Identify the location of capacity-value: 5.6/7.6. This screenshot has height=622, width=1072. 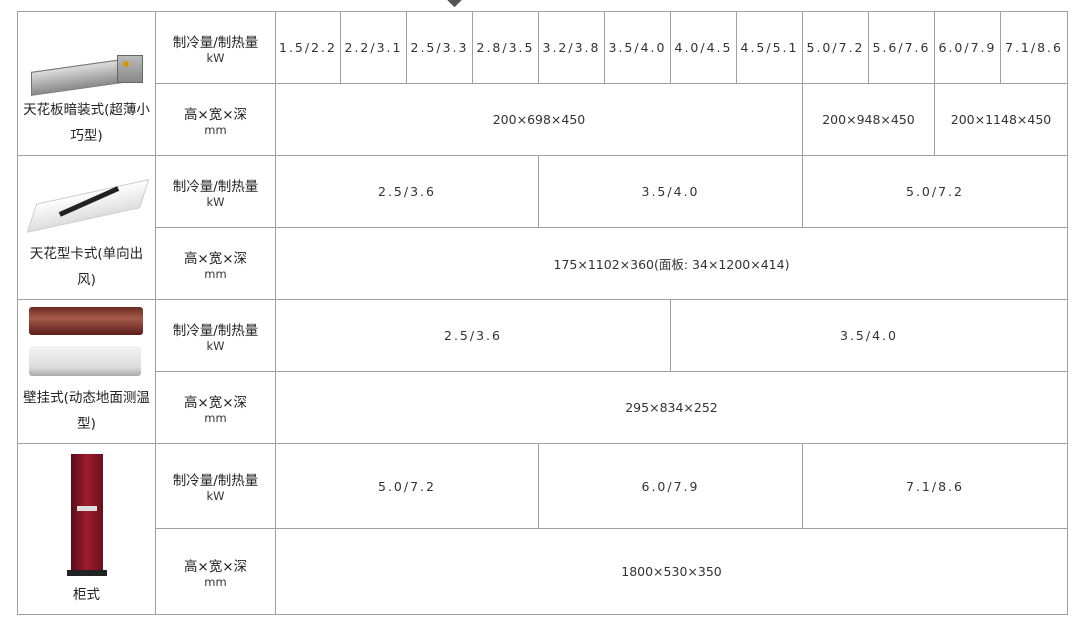
(901, 47).